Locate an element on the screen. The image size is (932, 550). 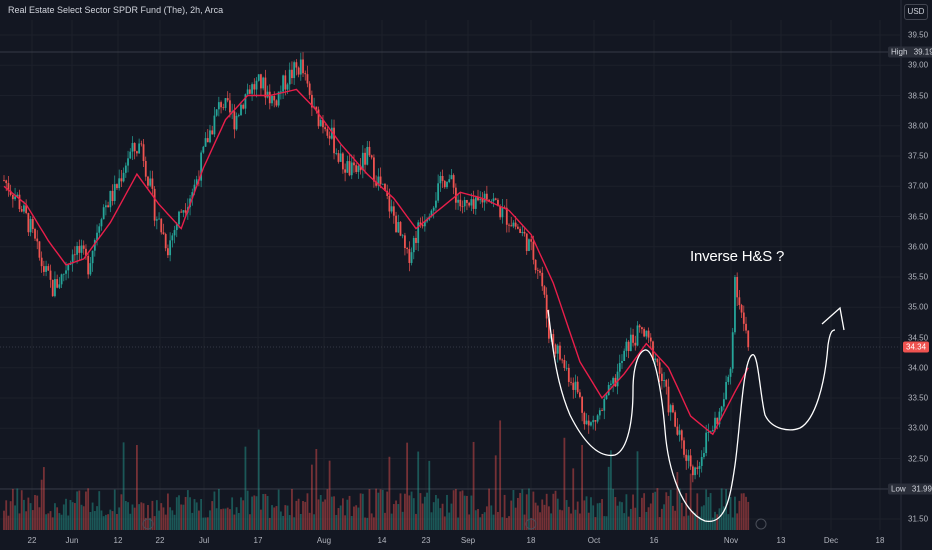
low-label-value: 31.99 is located at coordinates (921, 489).